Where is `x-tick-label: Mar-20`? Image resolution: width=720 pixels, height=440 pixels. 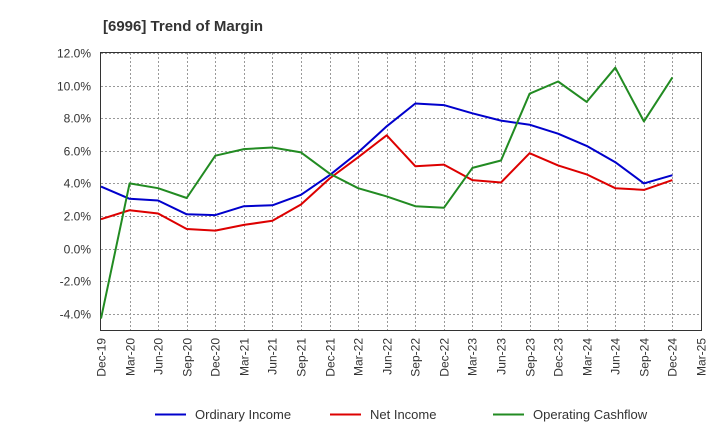
x-tick-label: Mar-20 is located at coordinates (131, 357).